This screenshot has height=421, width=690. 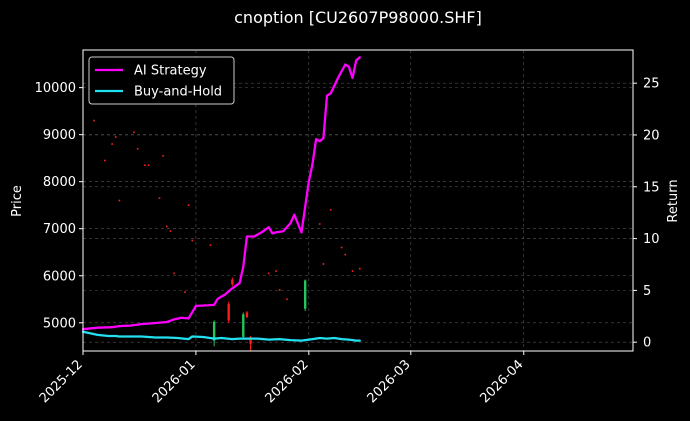 What do you see at coordinates (647, 291) in the screenshot?
I see `y2-tick-label: 5` at bounding box center [647, 291].